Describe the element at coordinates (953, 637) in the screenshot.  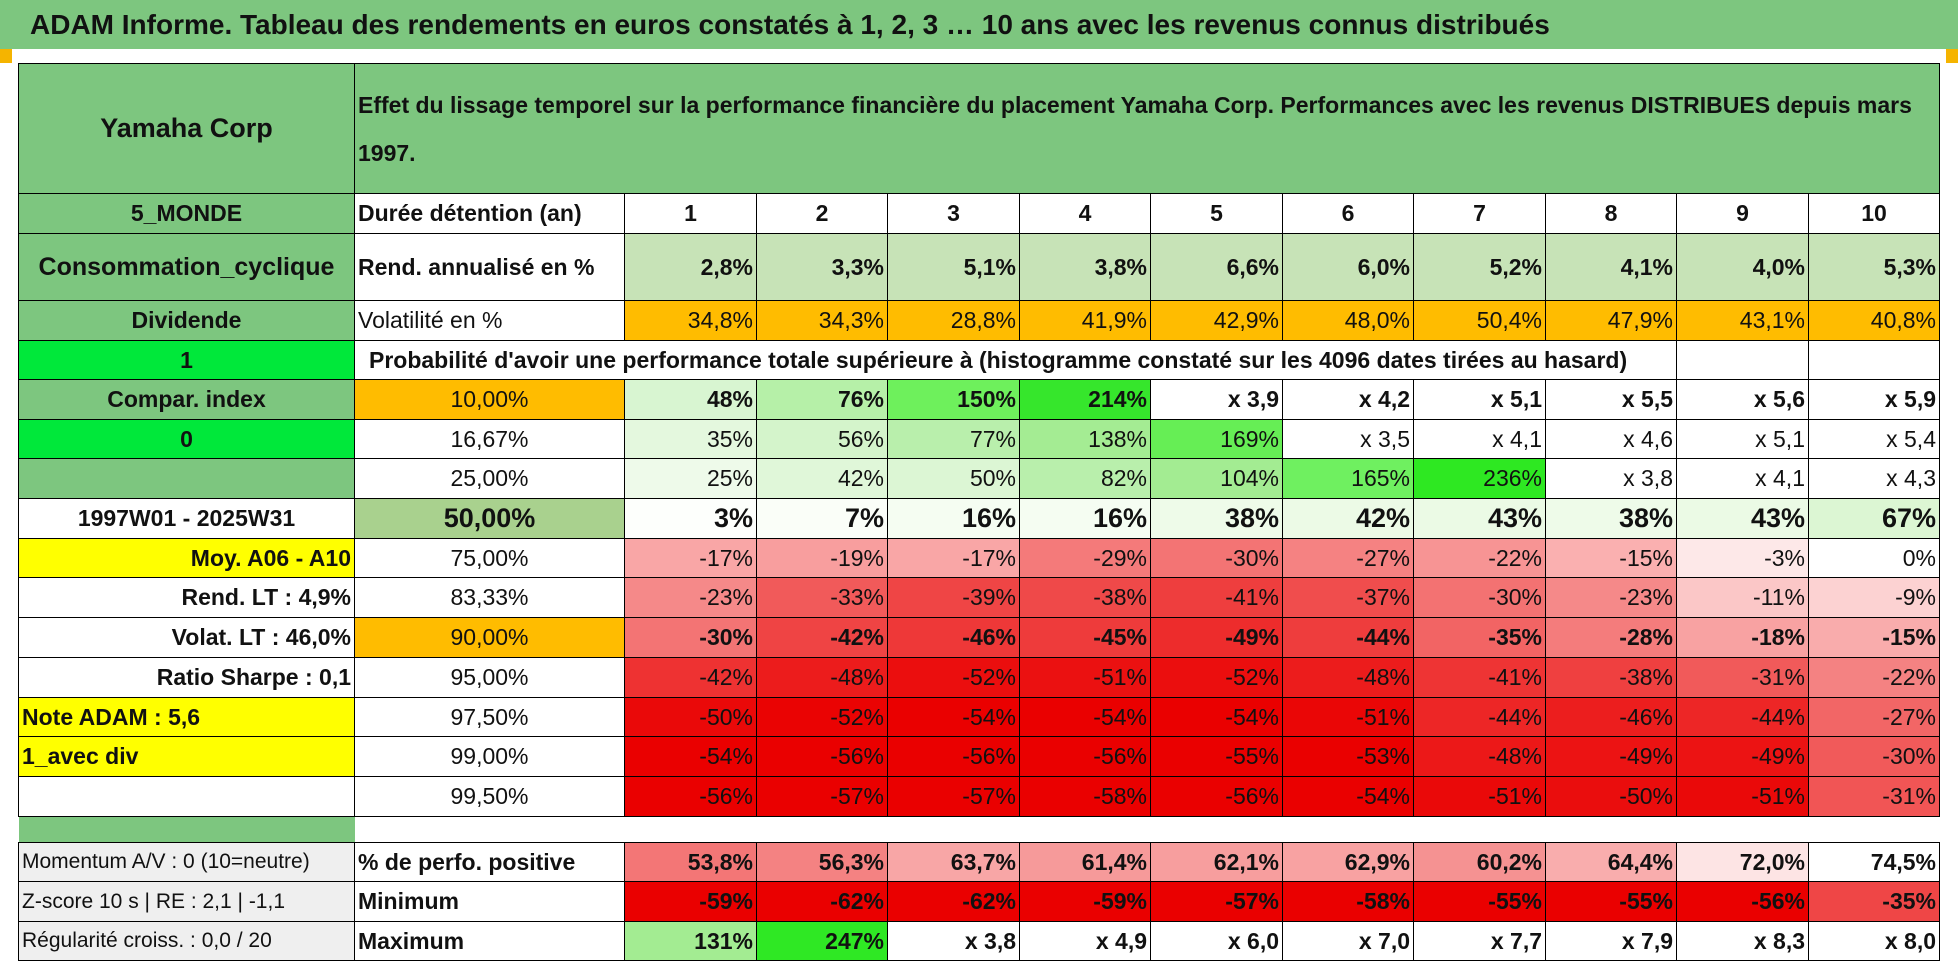
I see `quantile-cell: -46%` at that location.